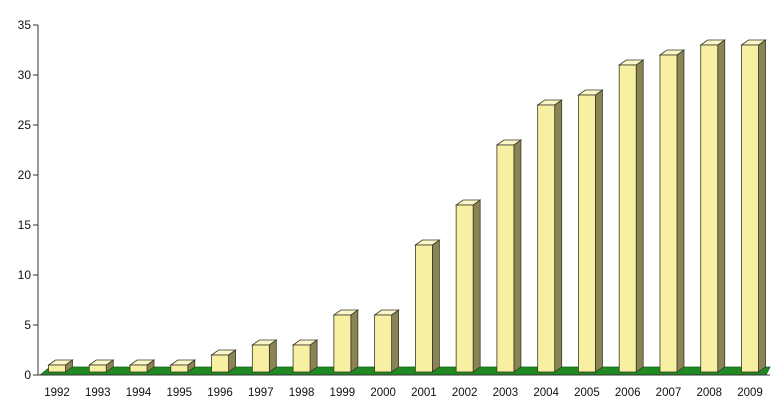  What do you see at coordinates (25, 275) in the screenshot?
I see `y-tick-label: 10` at bounding box center [25, 275].